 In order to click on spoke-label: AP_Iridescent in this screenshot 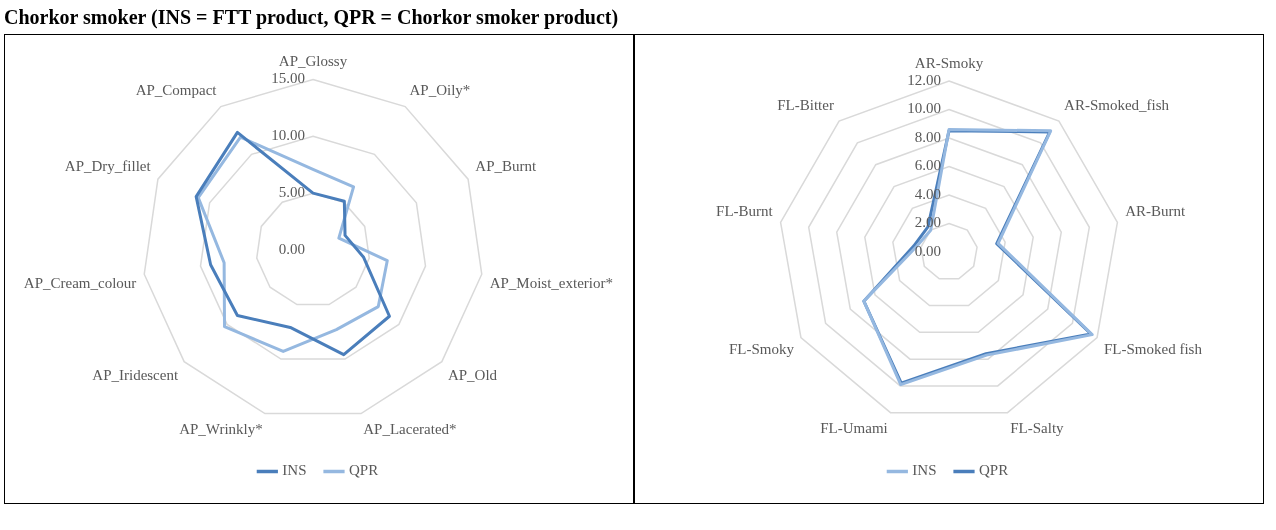, I will do `click(135, 374)`.